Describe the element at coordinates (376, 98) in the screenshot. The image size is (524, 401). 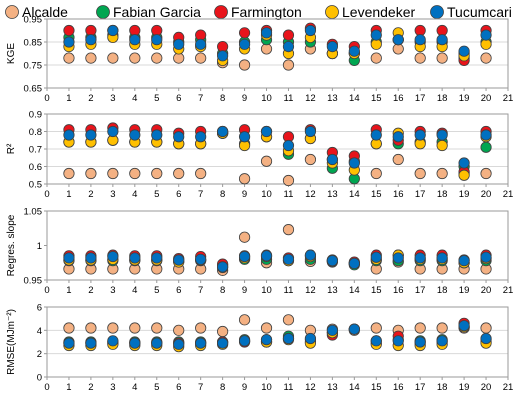
I see `x-tick-label: 15` at that location.